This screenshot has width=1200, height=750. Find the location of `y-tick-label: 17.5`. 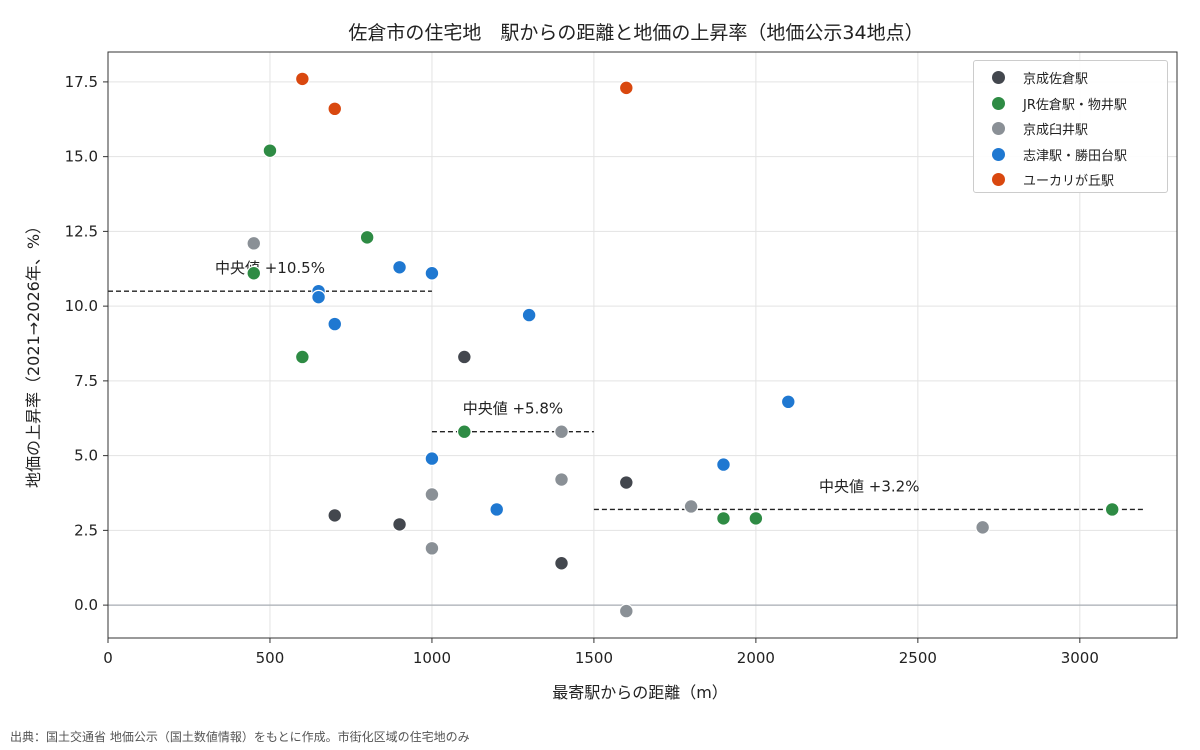

y-tick-label: 17.5 is located at coordinates (81, 82).